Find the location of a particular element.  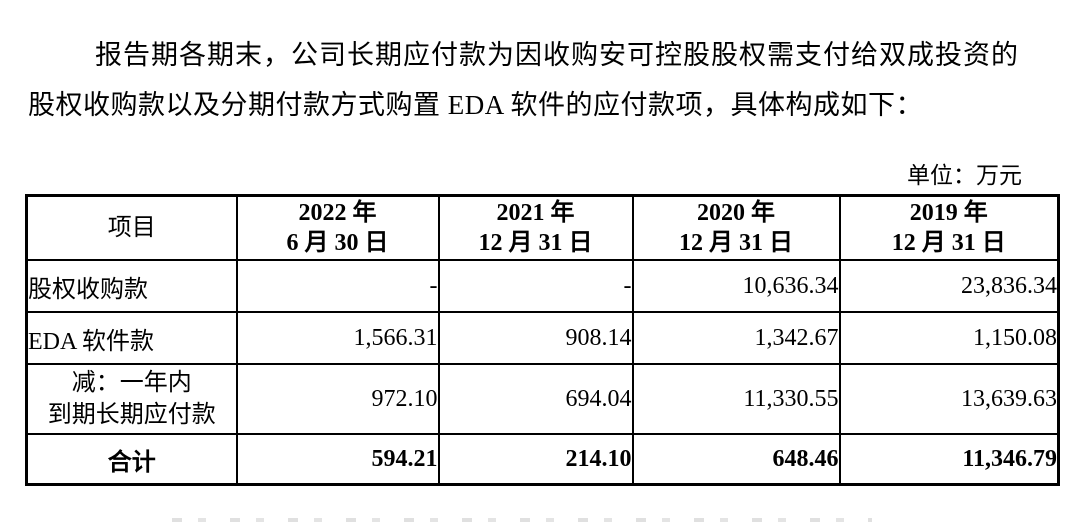

cell-value: 1,566.31 is located at coordinates (337, 338).